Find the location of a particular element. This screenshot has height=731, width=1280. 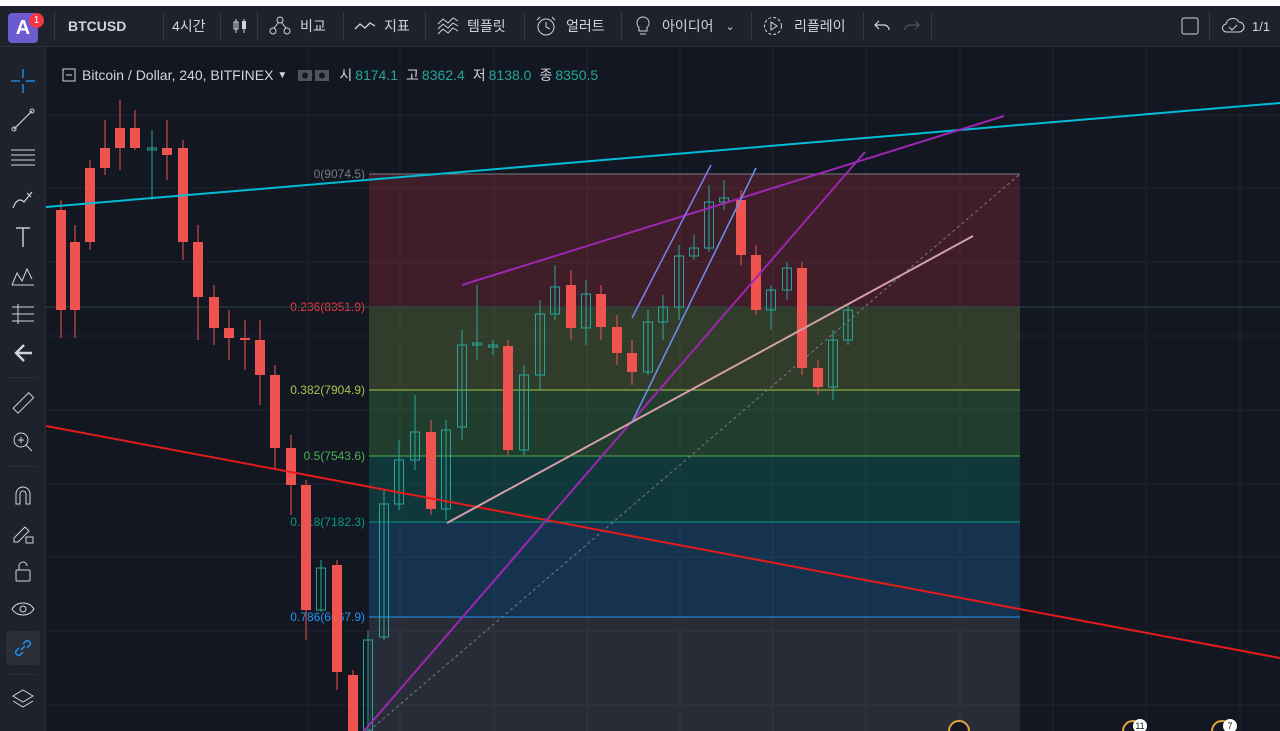

ideas-button: 아이디어 ⌄ is located at coordinates (684, 26).